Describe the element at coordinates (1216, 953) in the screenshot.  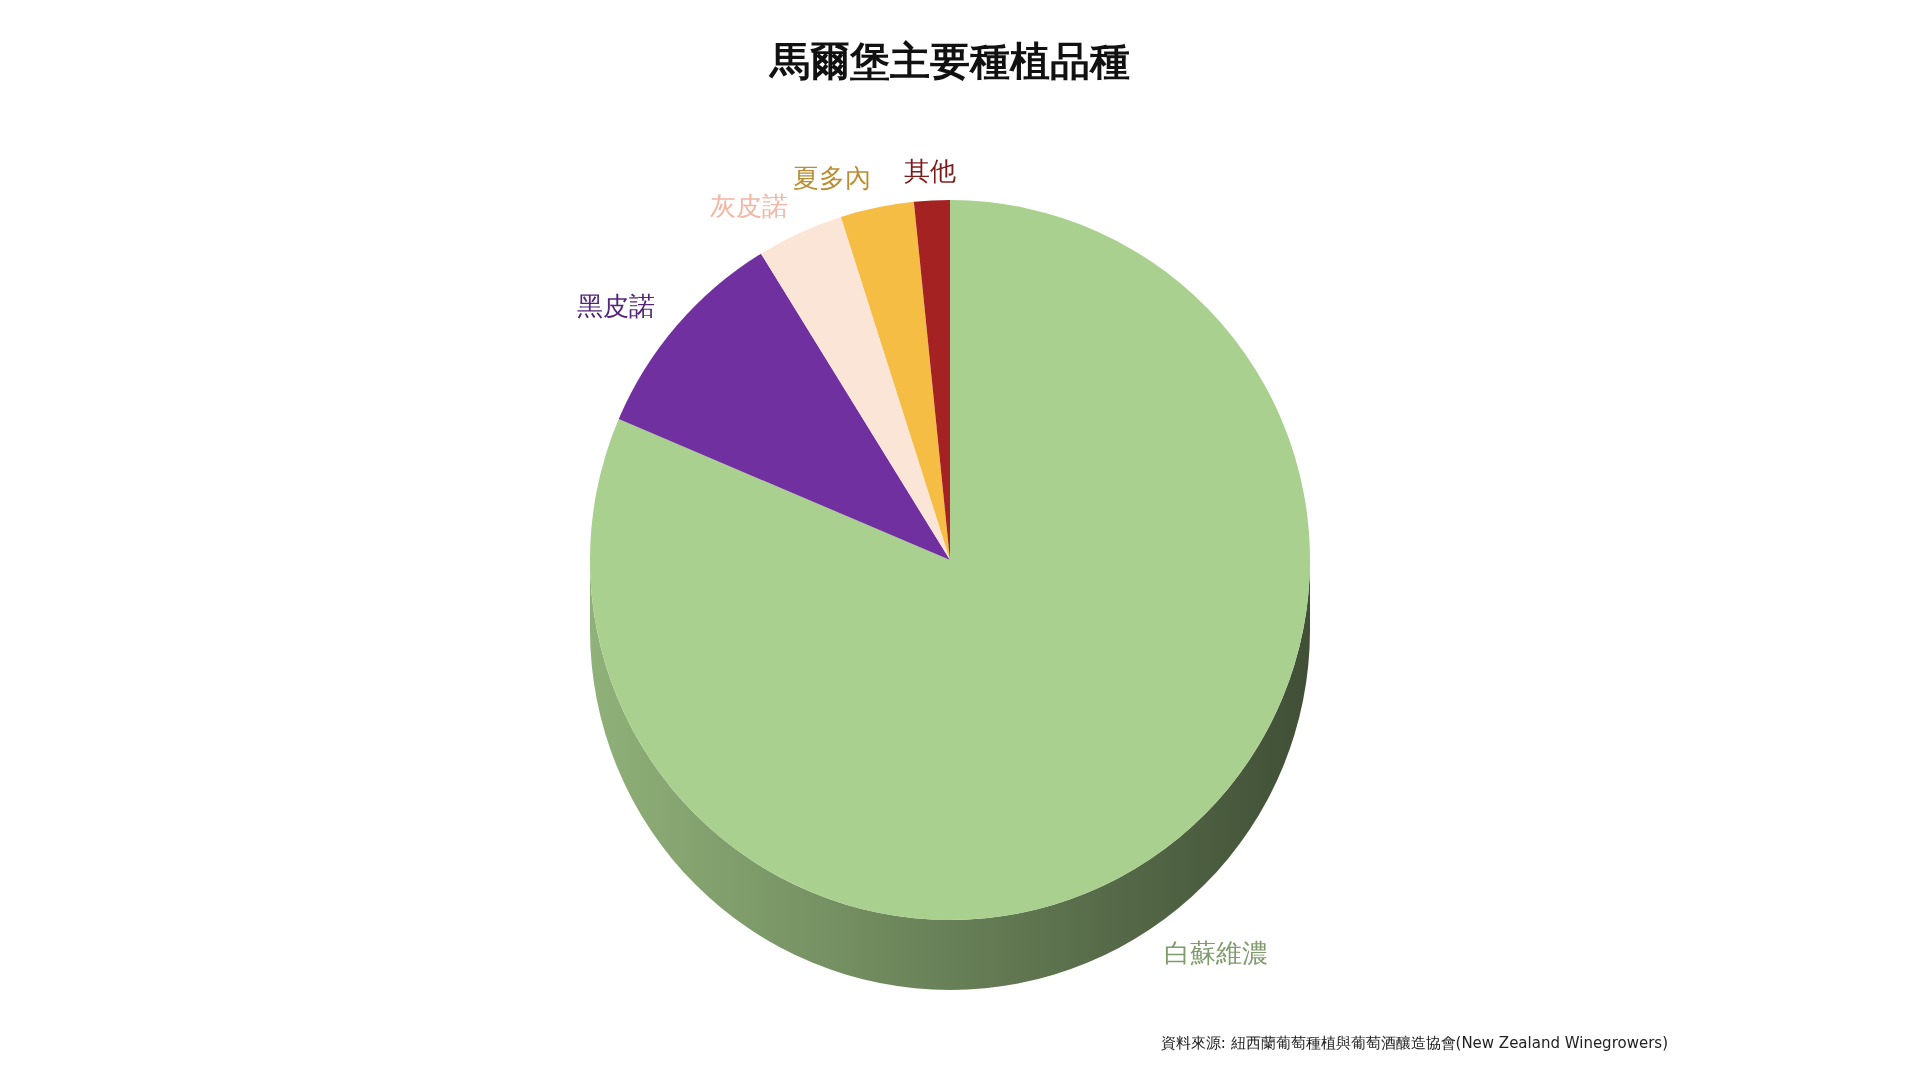
I see `slice-label: 白蘇維濃` at that location.